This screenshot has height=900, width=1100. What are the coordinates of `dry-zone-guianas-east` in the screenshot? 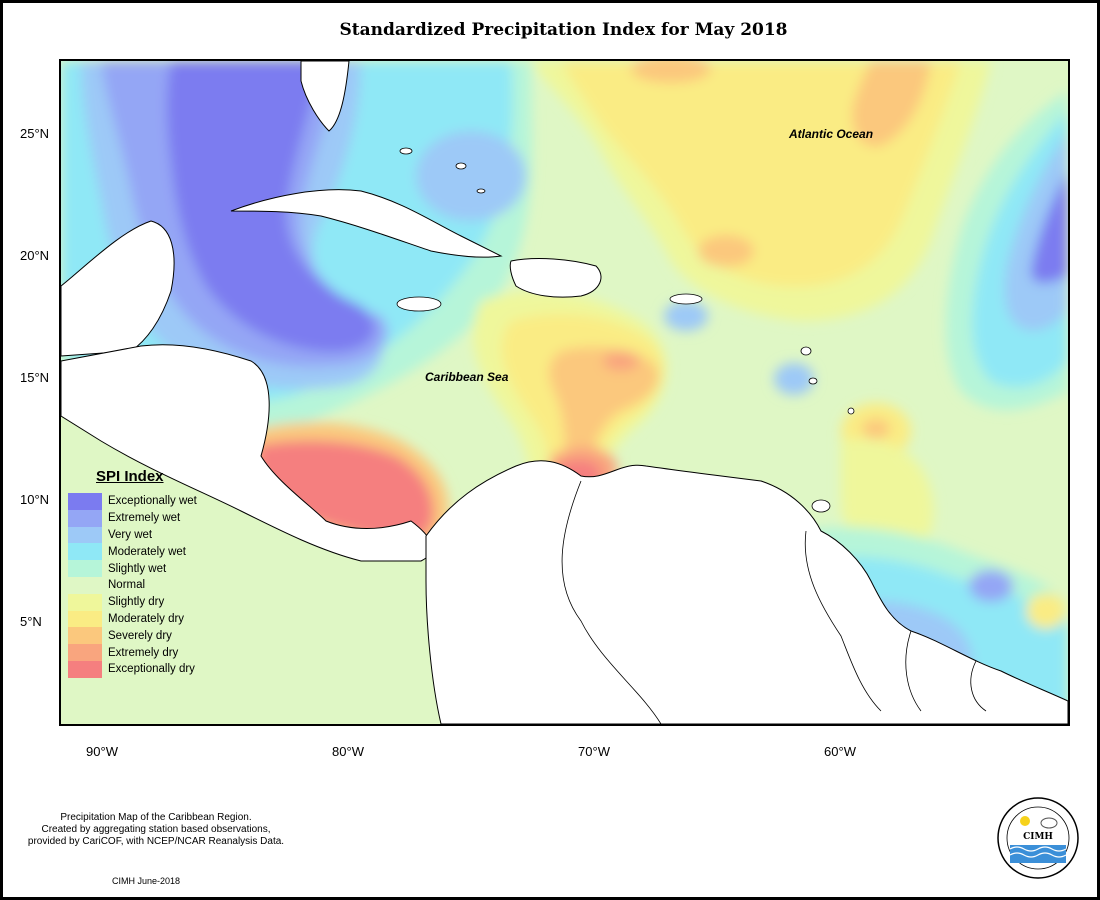 It's located at (1046, 611).